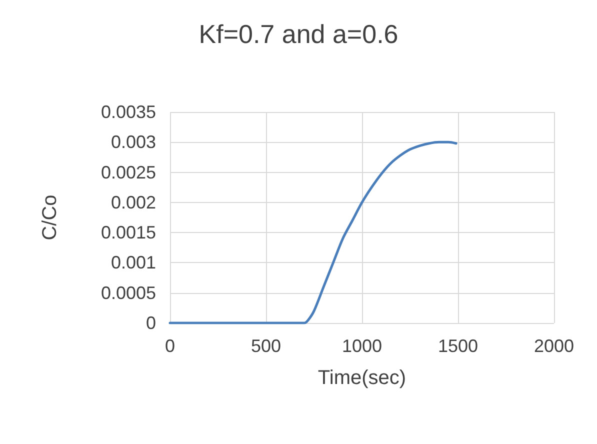 This screenshot has width=597, height=444. What do you see at coordinates (458, 346) in the screenshot?
I see `x-tick-label: 1500` at bounding box center [458, 346].